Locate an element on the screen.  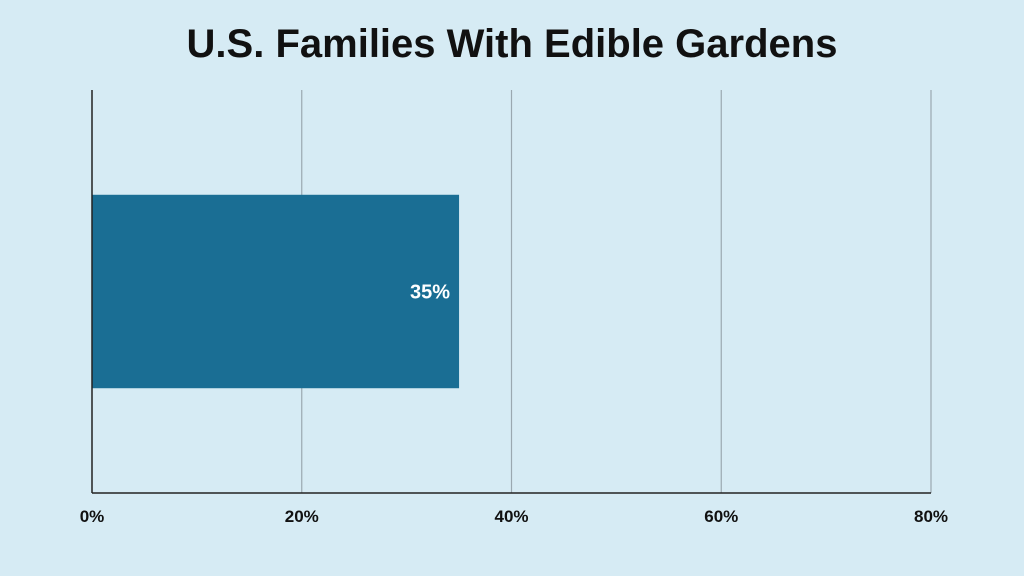
x-tick-label-40: 40% is located at coordinates (511, 516).